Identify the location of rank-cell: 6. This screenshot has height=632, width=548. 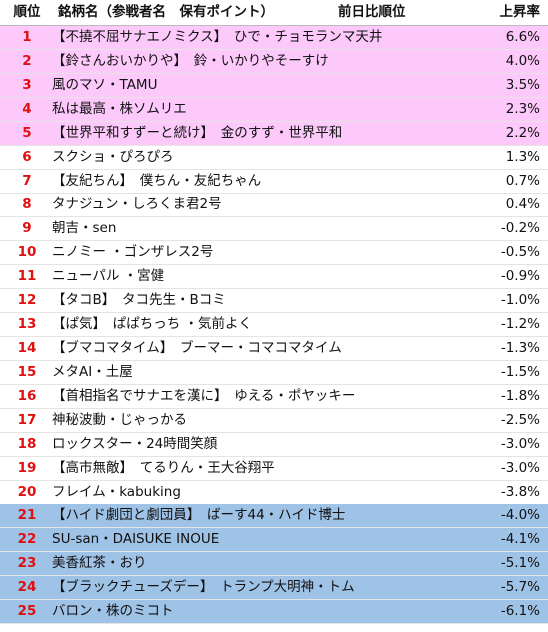
(27, 156).